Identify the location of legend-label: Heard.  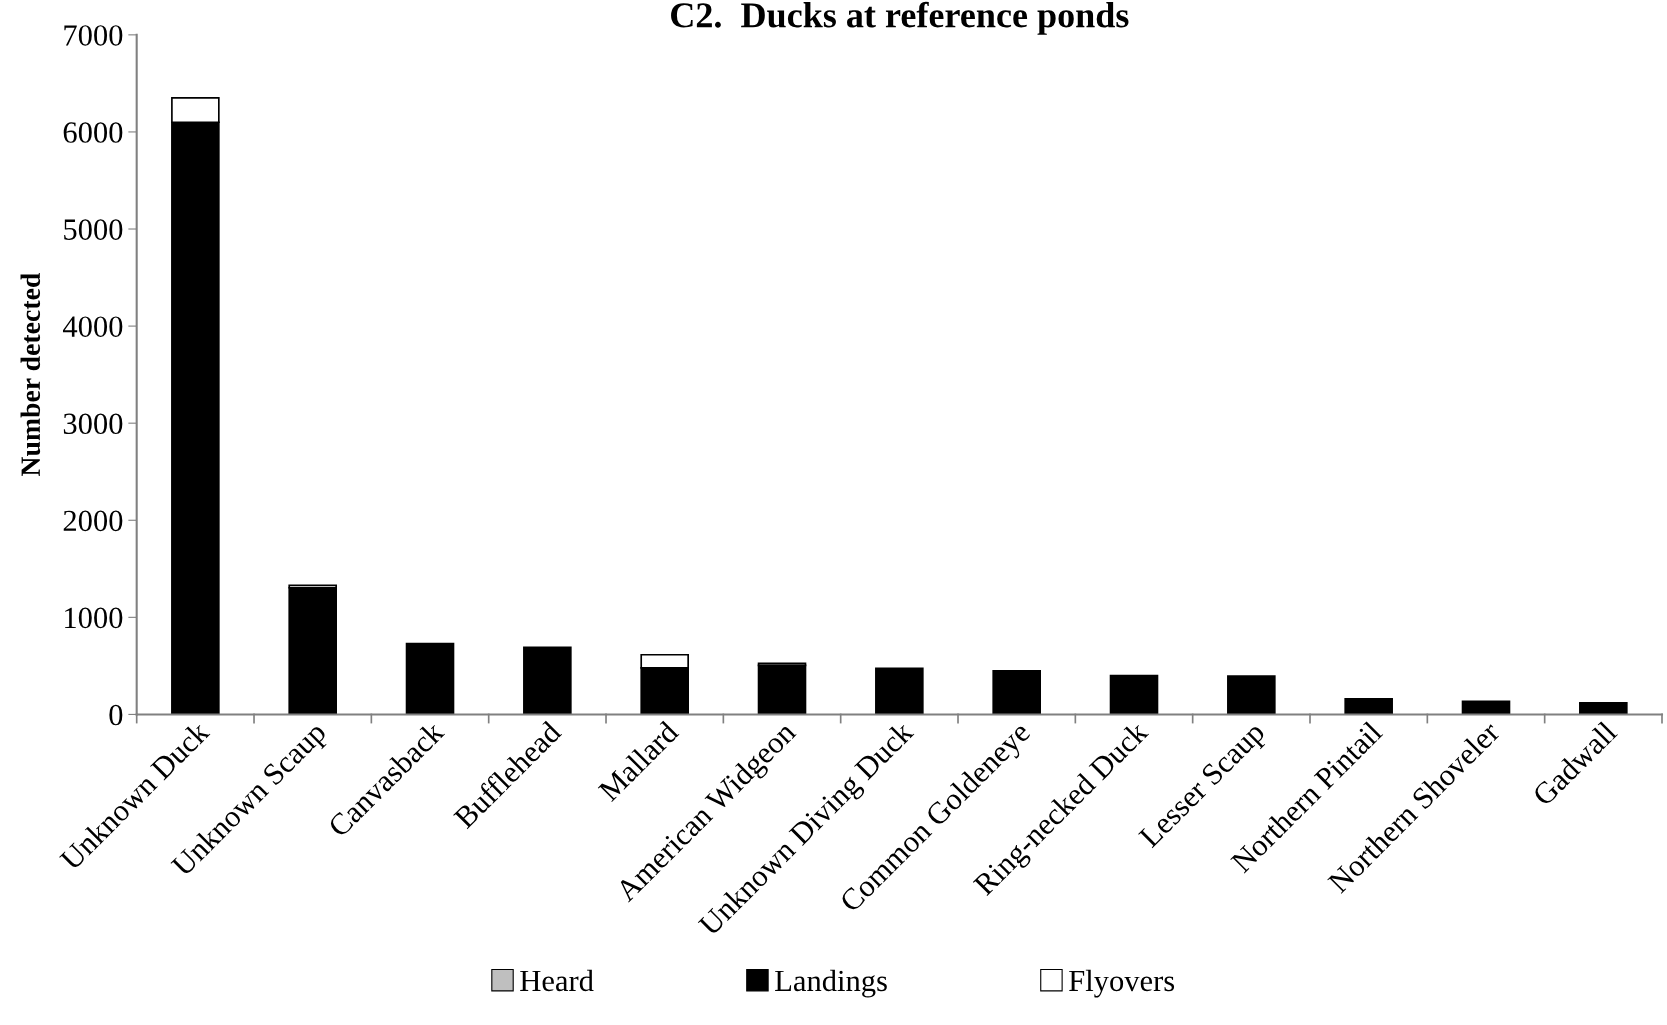
(557, 980).